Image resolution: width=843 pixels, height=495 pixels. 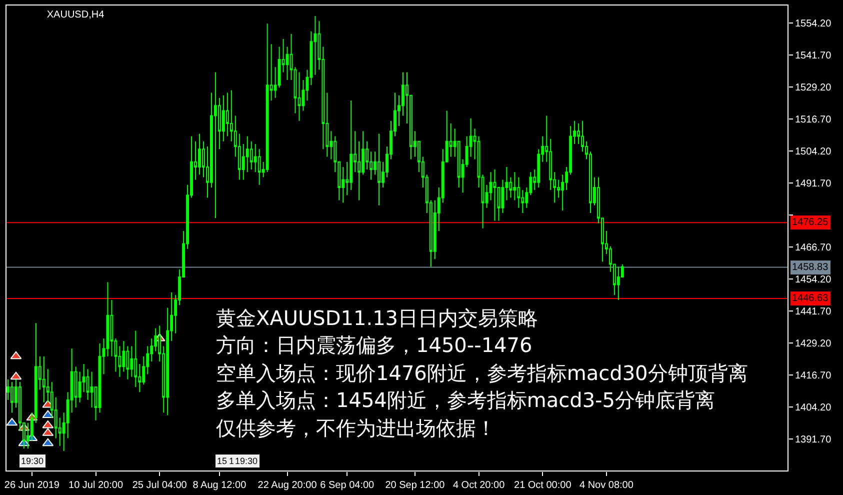 I want to click on x-tick-label: 26 Jun 2019, so click(x=32, y=485).